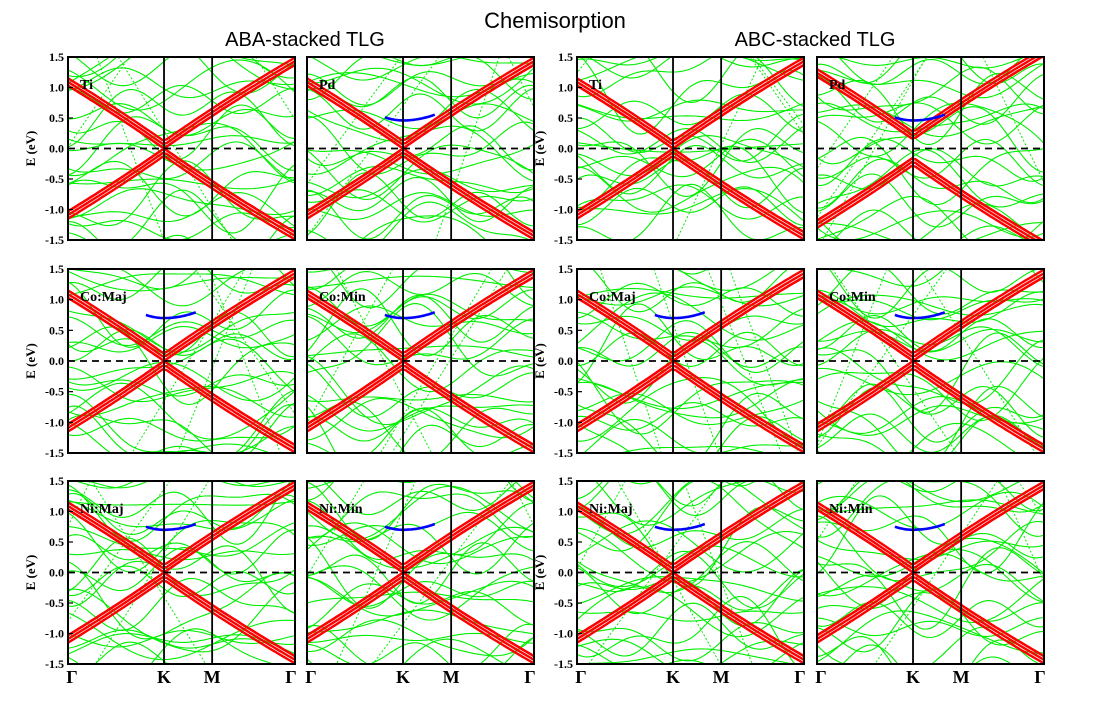 The height and width of the screenshot is (708, 1103). I want to click on panel-ni-min: Ni:Min, so click(420, 572).